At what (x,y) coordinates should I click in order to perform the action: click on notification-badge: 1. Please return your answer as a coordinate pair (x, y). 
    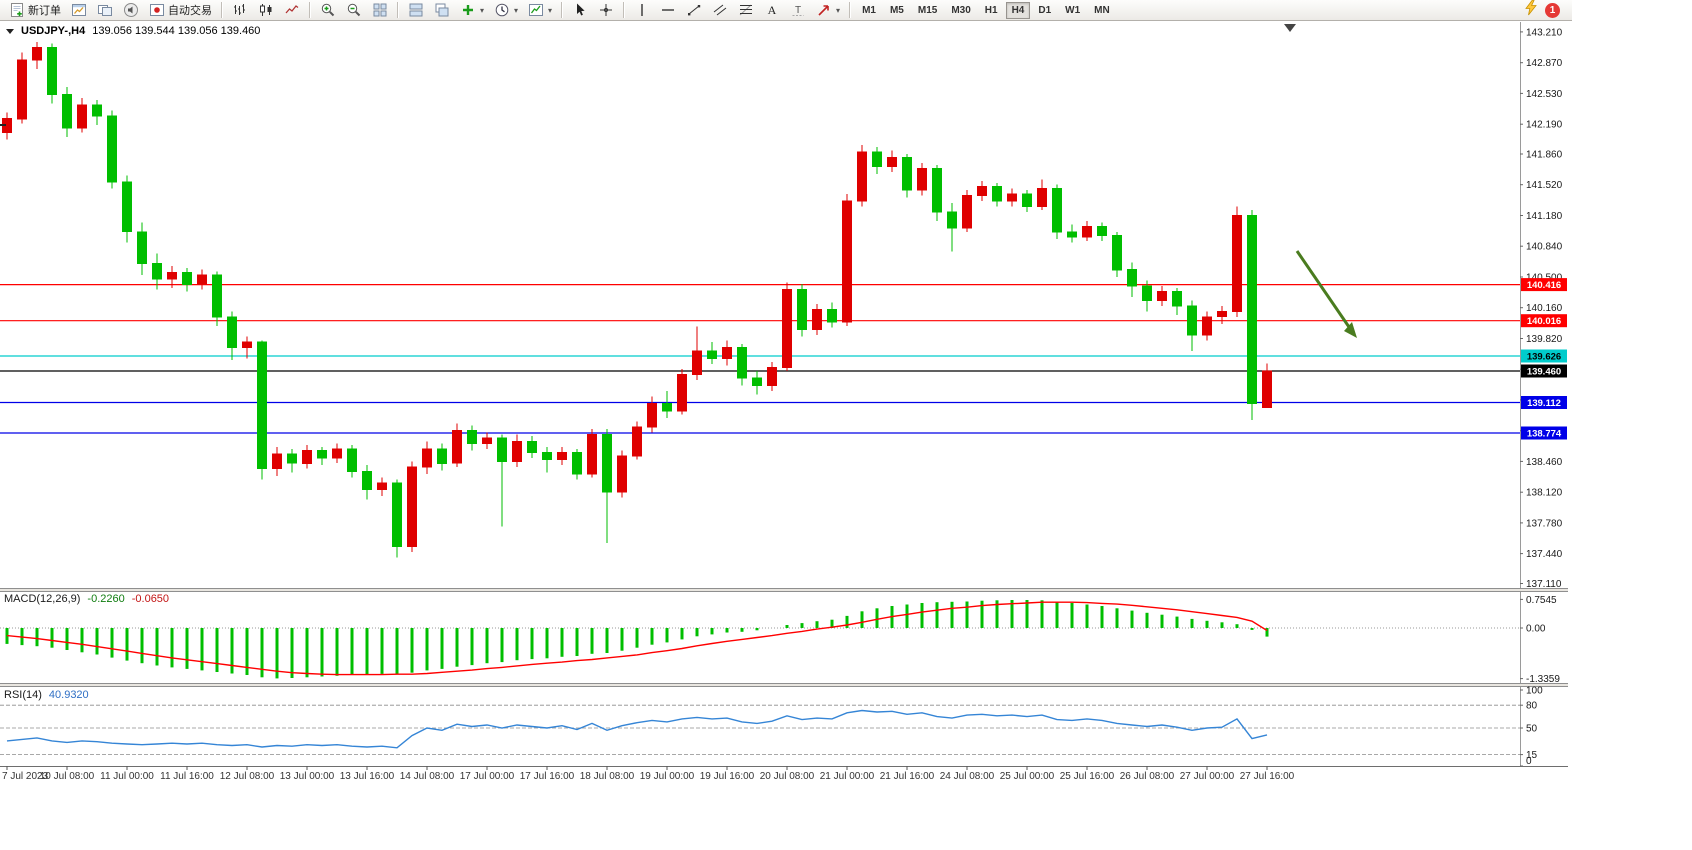
    Looking at the image, I should click on (1552, 10).